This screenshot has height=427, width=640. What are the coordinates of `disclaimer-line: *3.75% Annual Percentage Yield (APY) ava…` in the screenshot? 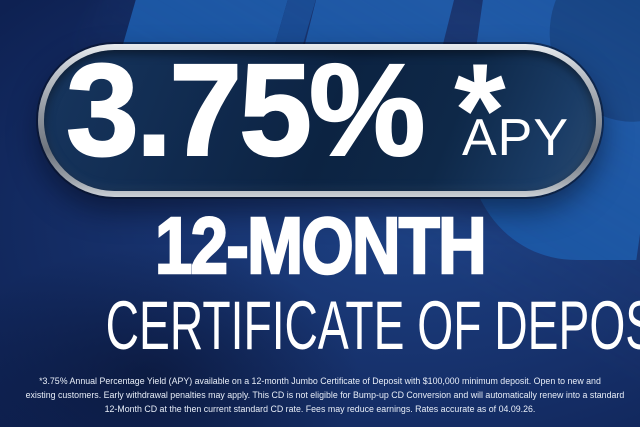 It's located at (320, 381).